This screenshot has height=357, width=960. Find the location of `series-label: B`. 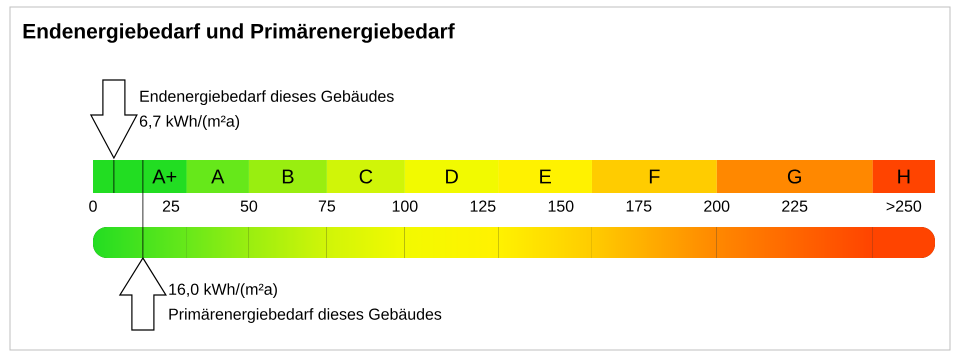

series-label: B is located at coordinates (288, 177).